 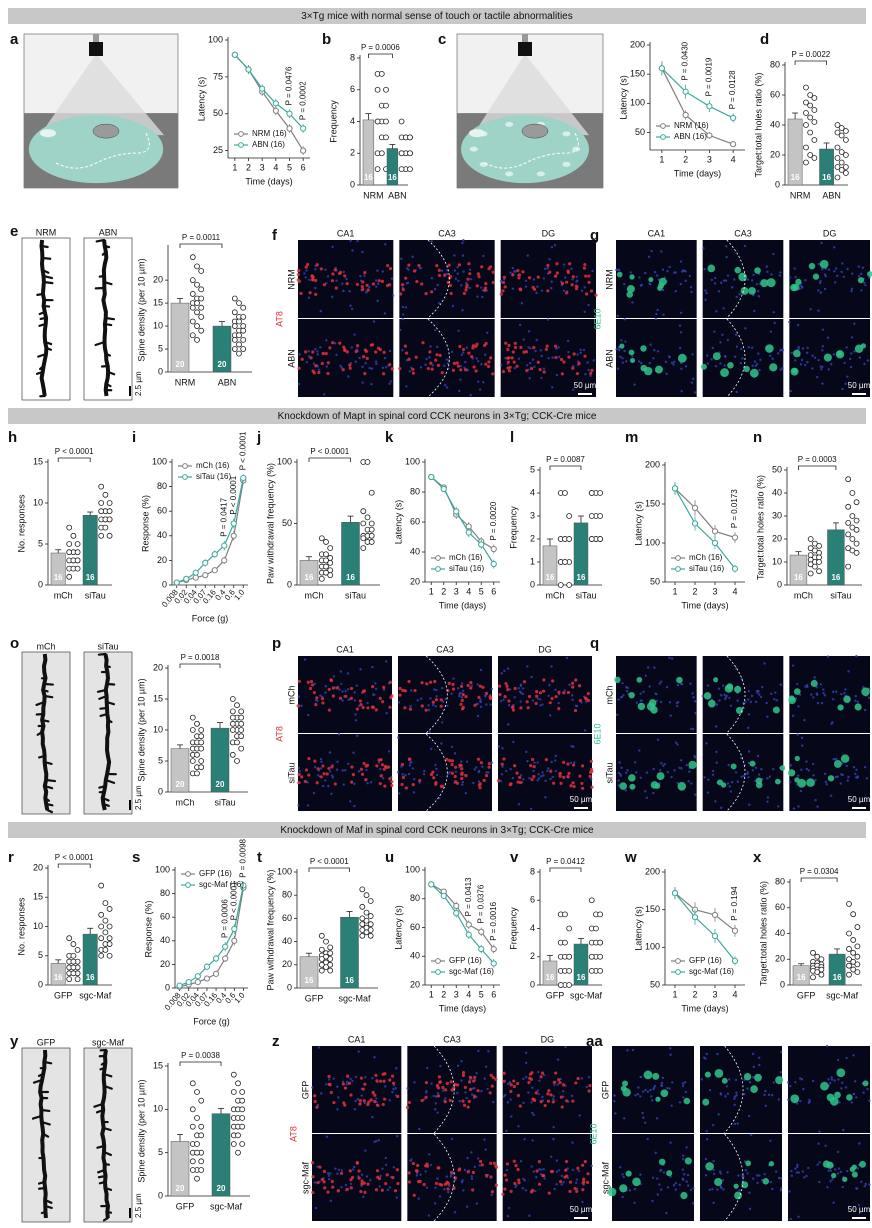 What do you see at coordinates (218, 113) in the screenshot?
I see `y-tick-label: 50` at bounding box center [218, 113].